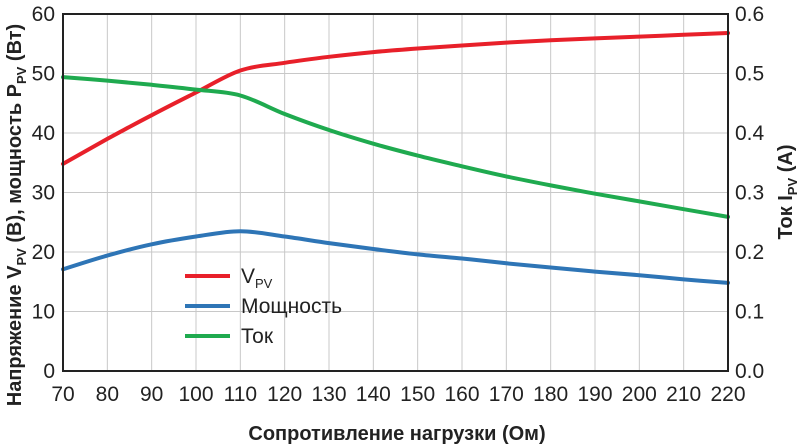 This screenshot has width=800, height=447. I want to click on y-left-tick-label: 10, so click(43, 312).